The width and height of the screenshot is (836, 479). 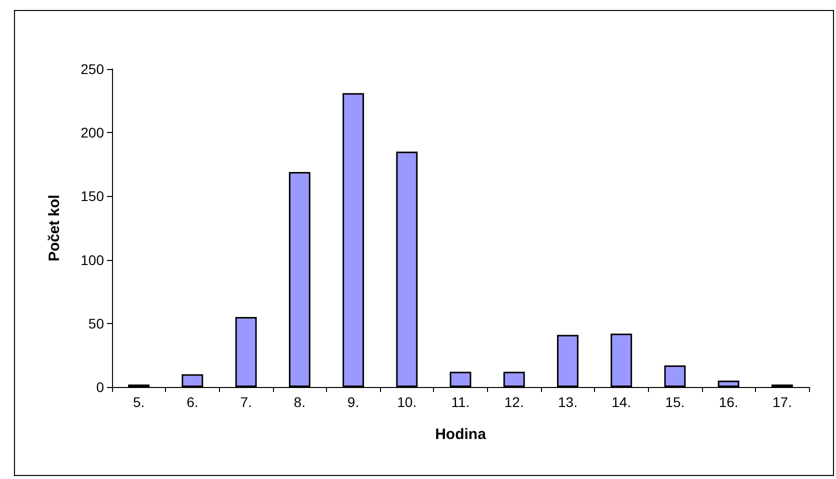 I want to click on x-tick-label: 16., so click(x=728, y=402).